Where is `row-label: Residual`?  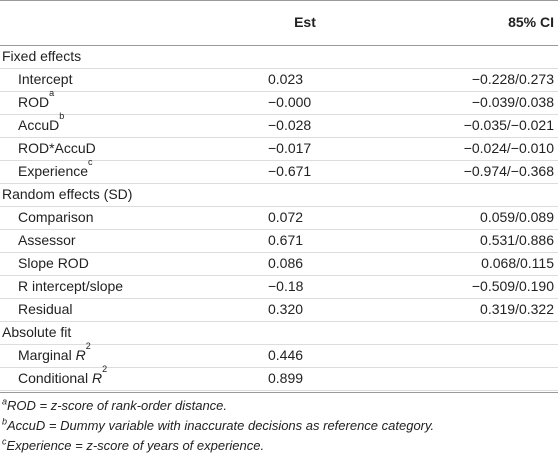 row-label: Residual is located at coordinates (45, 309).